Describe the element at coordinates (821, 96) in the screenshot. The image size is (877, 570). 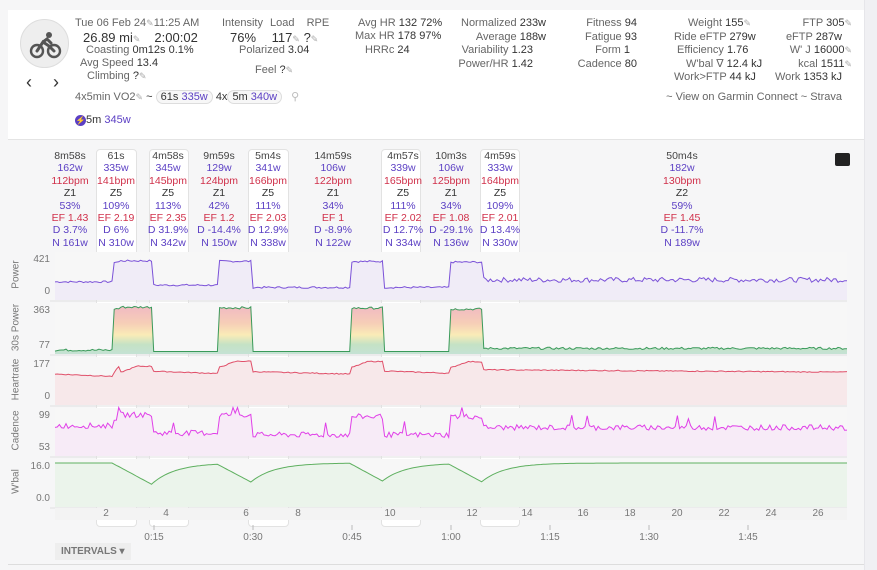
I see `strava-link: ~ Strava` at that location.